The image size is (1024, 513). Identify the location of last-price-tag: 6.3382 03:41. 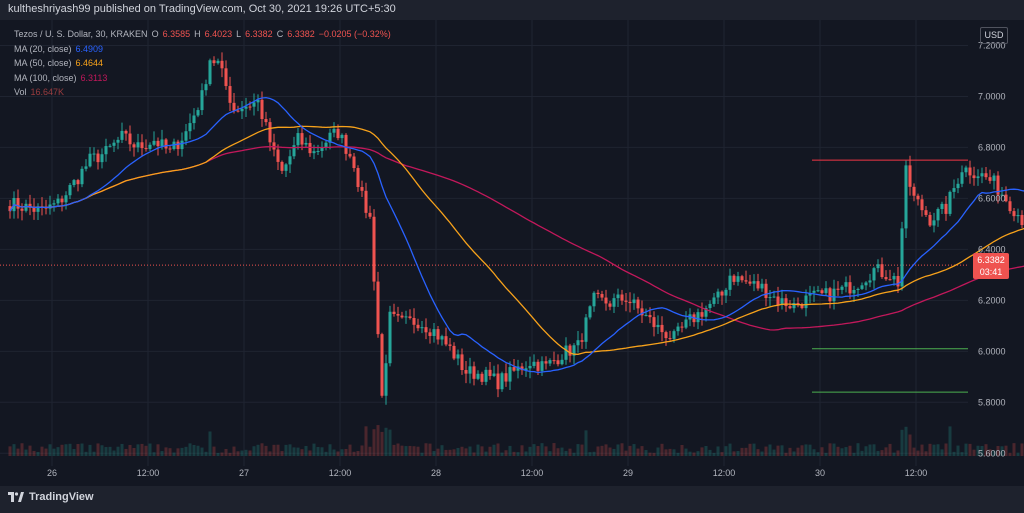
(991, 266).